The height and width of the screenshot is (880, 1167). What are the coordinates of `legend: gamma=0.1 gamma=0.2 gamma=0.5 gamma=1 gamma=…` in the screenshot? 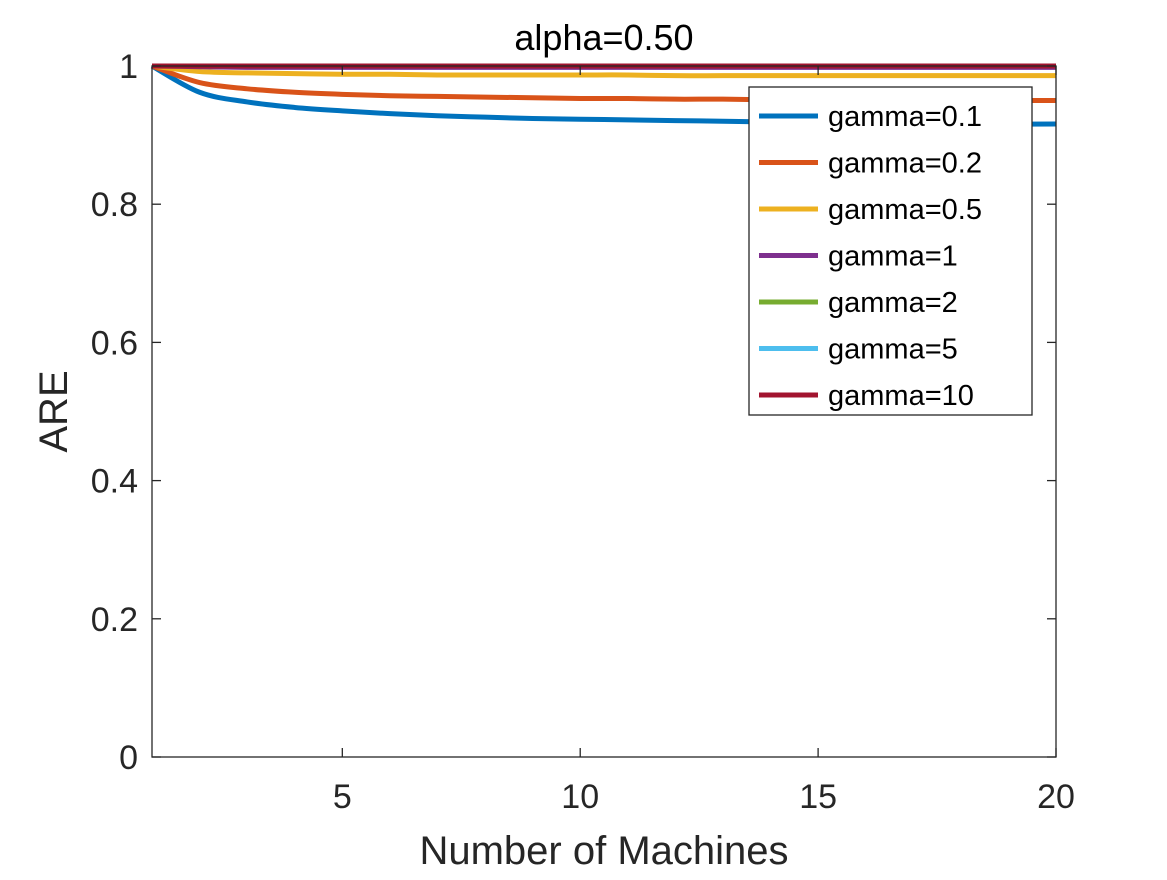 It's located at (890, 251).